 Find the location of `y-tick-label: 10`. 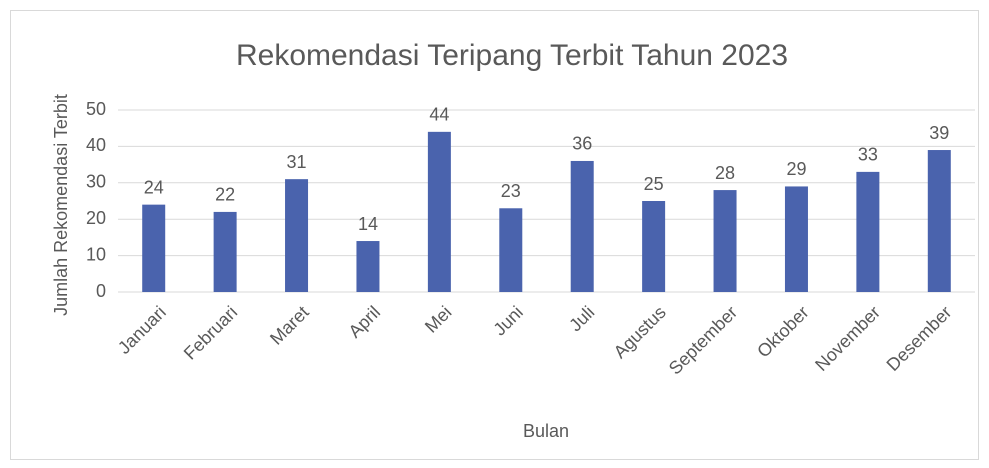

y-tick-label: 10 is located at coordinates (96, 254).